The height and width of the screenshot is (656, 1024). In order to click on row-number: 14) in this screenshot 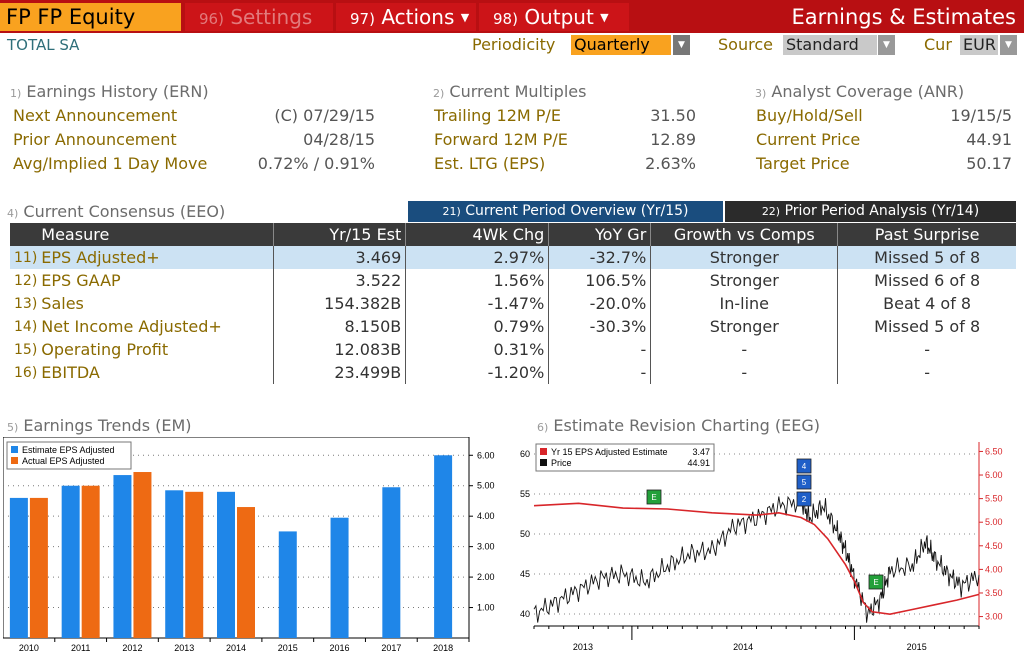, I will do `click(26, 326)`.